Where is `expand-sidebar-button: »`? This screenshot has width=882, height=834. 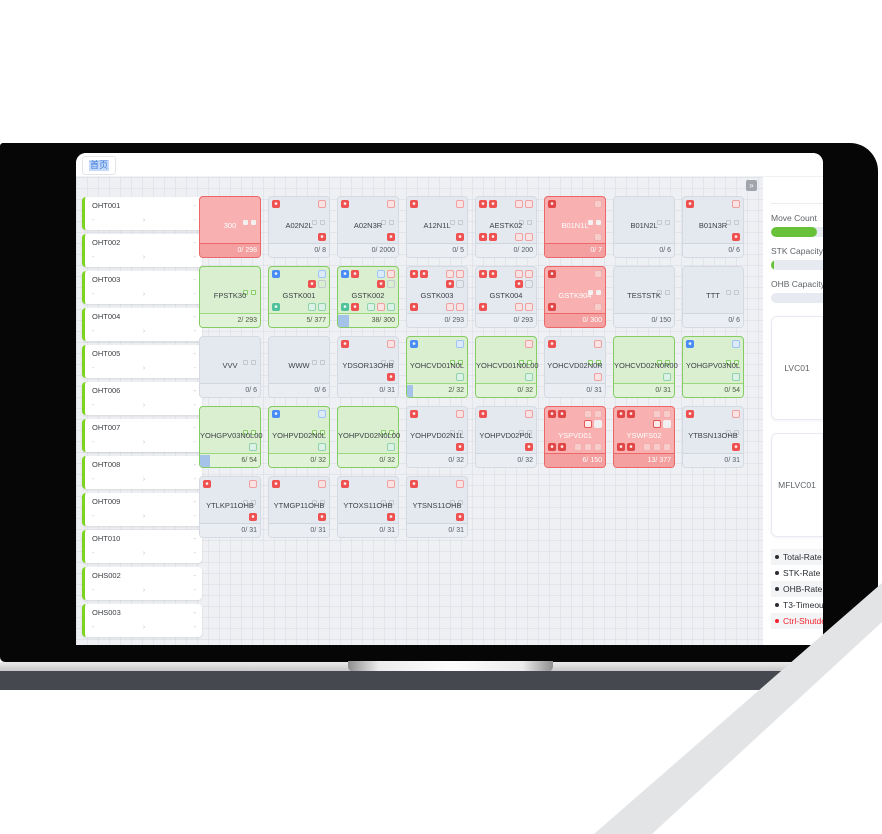
expand-sidebar-button: » is located at coordinates (751, 185).